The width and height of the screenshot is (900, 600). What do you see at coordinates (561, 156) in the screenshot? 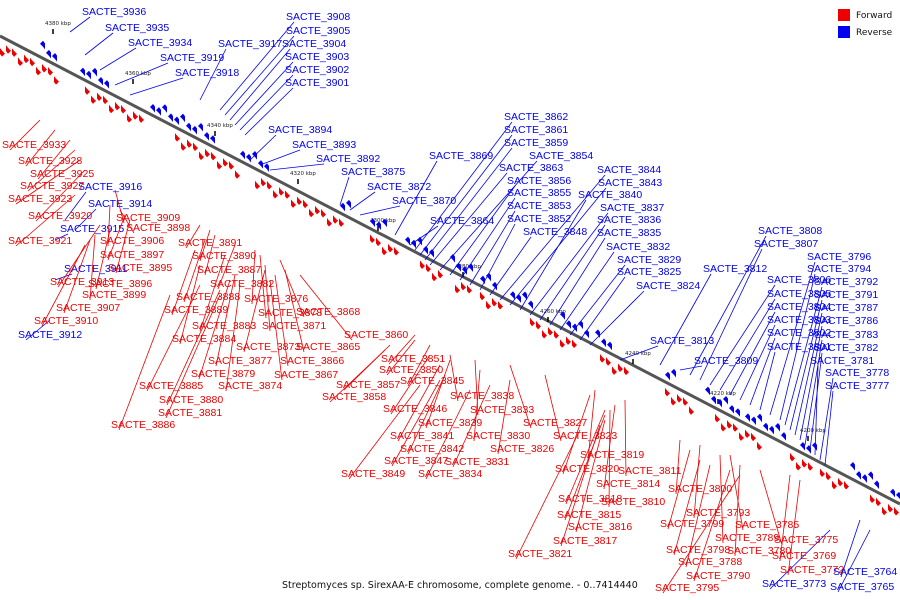
I see `reverse-gene-label: SACTE_3854` at bounding box center [561, 156].